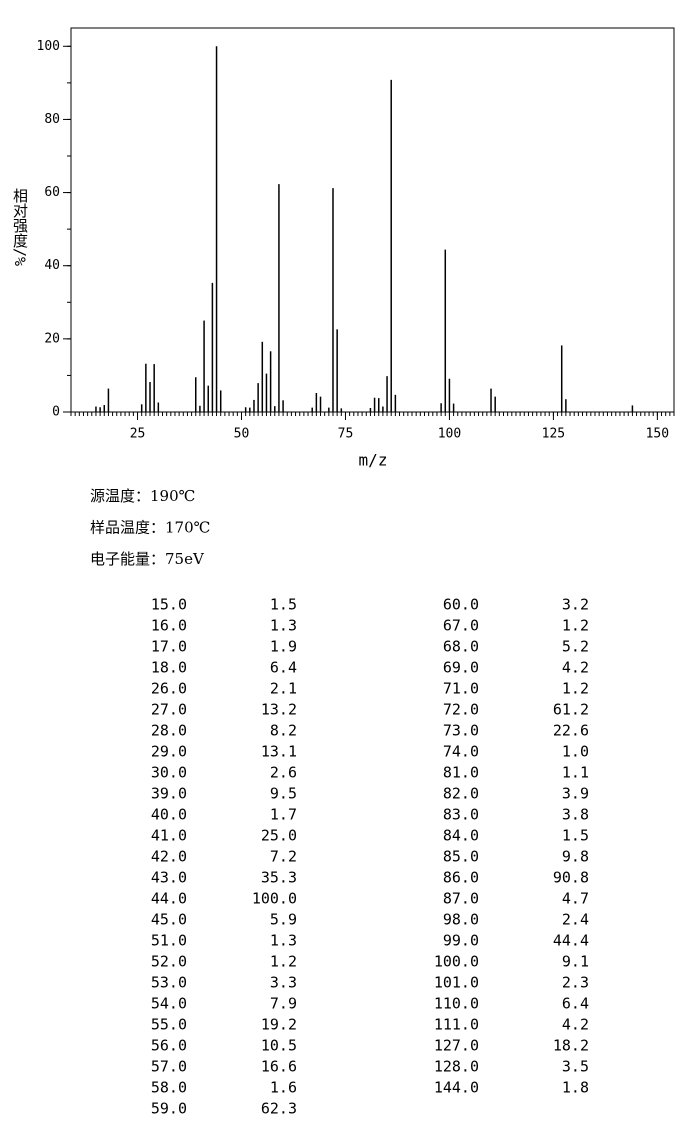 This screenshot has height=1134, width=696. Describe the element at coordinates (456, 1046) in the screenshot. I see `mz-cell: 127.0` at that location.